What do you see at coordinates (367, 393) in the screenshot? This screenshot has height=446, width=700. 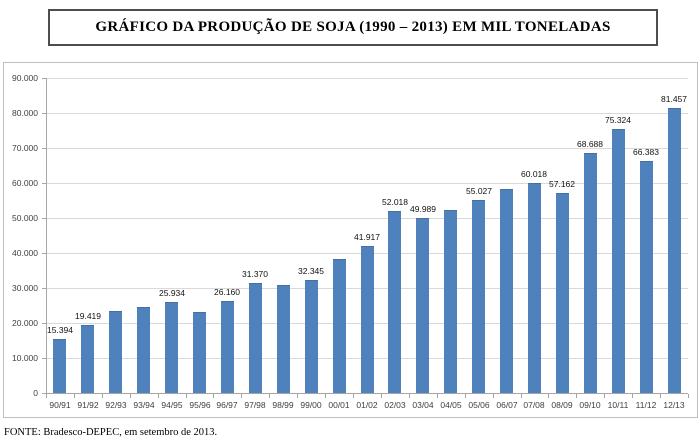 I see `x-axis-line` at bounding box center [367, 393].